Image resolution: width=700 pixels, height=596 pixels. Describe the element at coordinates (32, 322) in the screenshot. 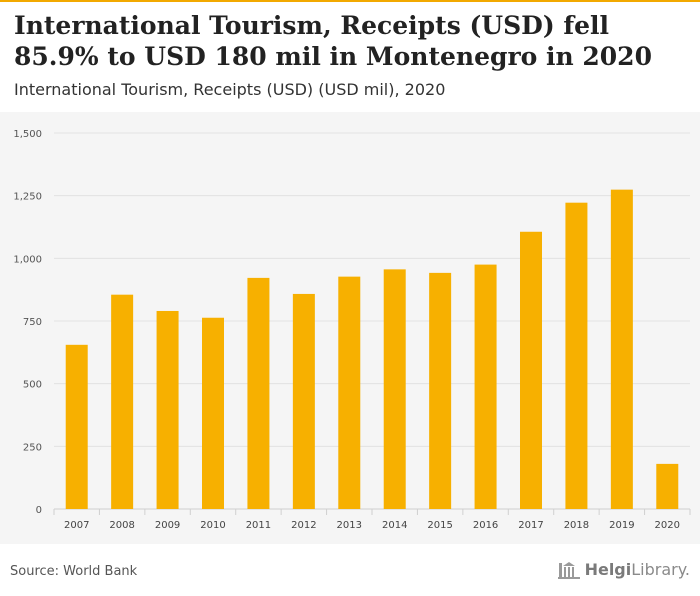

I see `y-tick-label: 750` at that location.